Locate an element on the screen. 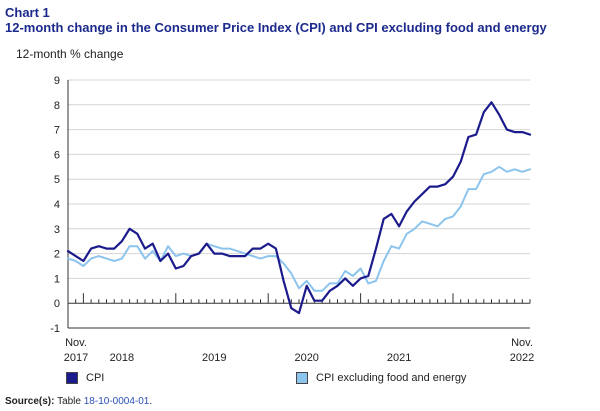 The width and height of the screenshot is (600, 411). y-tick-label: 1 is located at coordinates (57, 279).